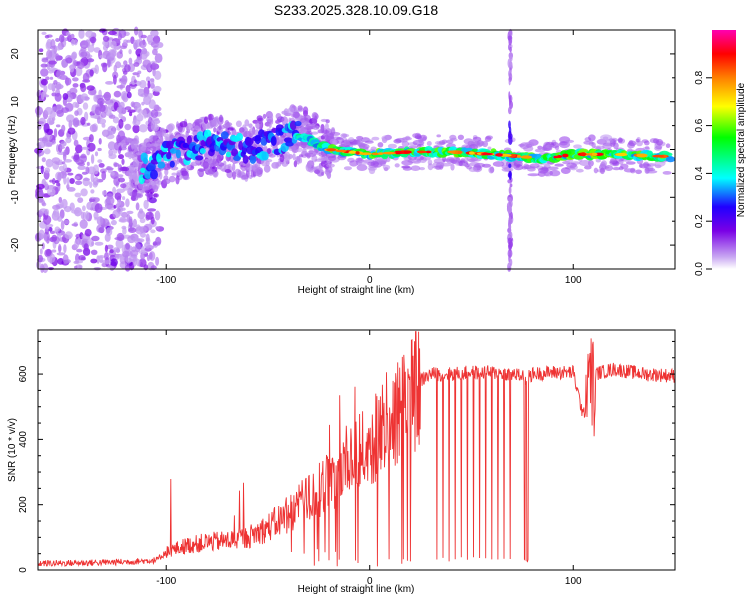 This screenshot has height=605, width=750. I want to click on colorbar-gradient, so click(724, 149).